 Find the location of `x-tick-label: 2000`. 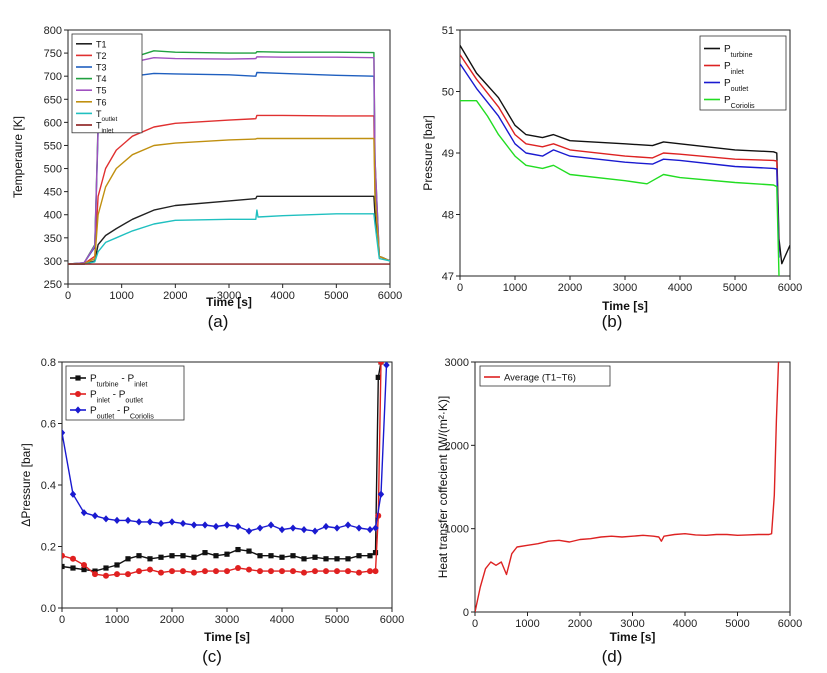

x-tick-label: 2000 is located at coordinates (570, 288).